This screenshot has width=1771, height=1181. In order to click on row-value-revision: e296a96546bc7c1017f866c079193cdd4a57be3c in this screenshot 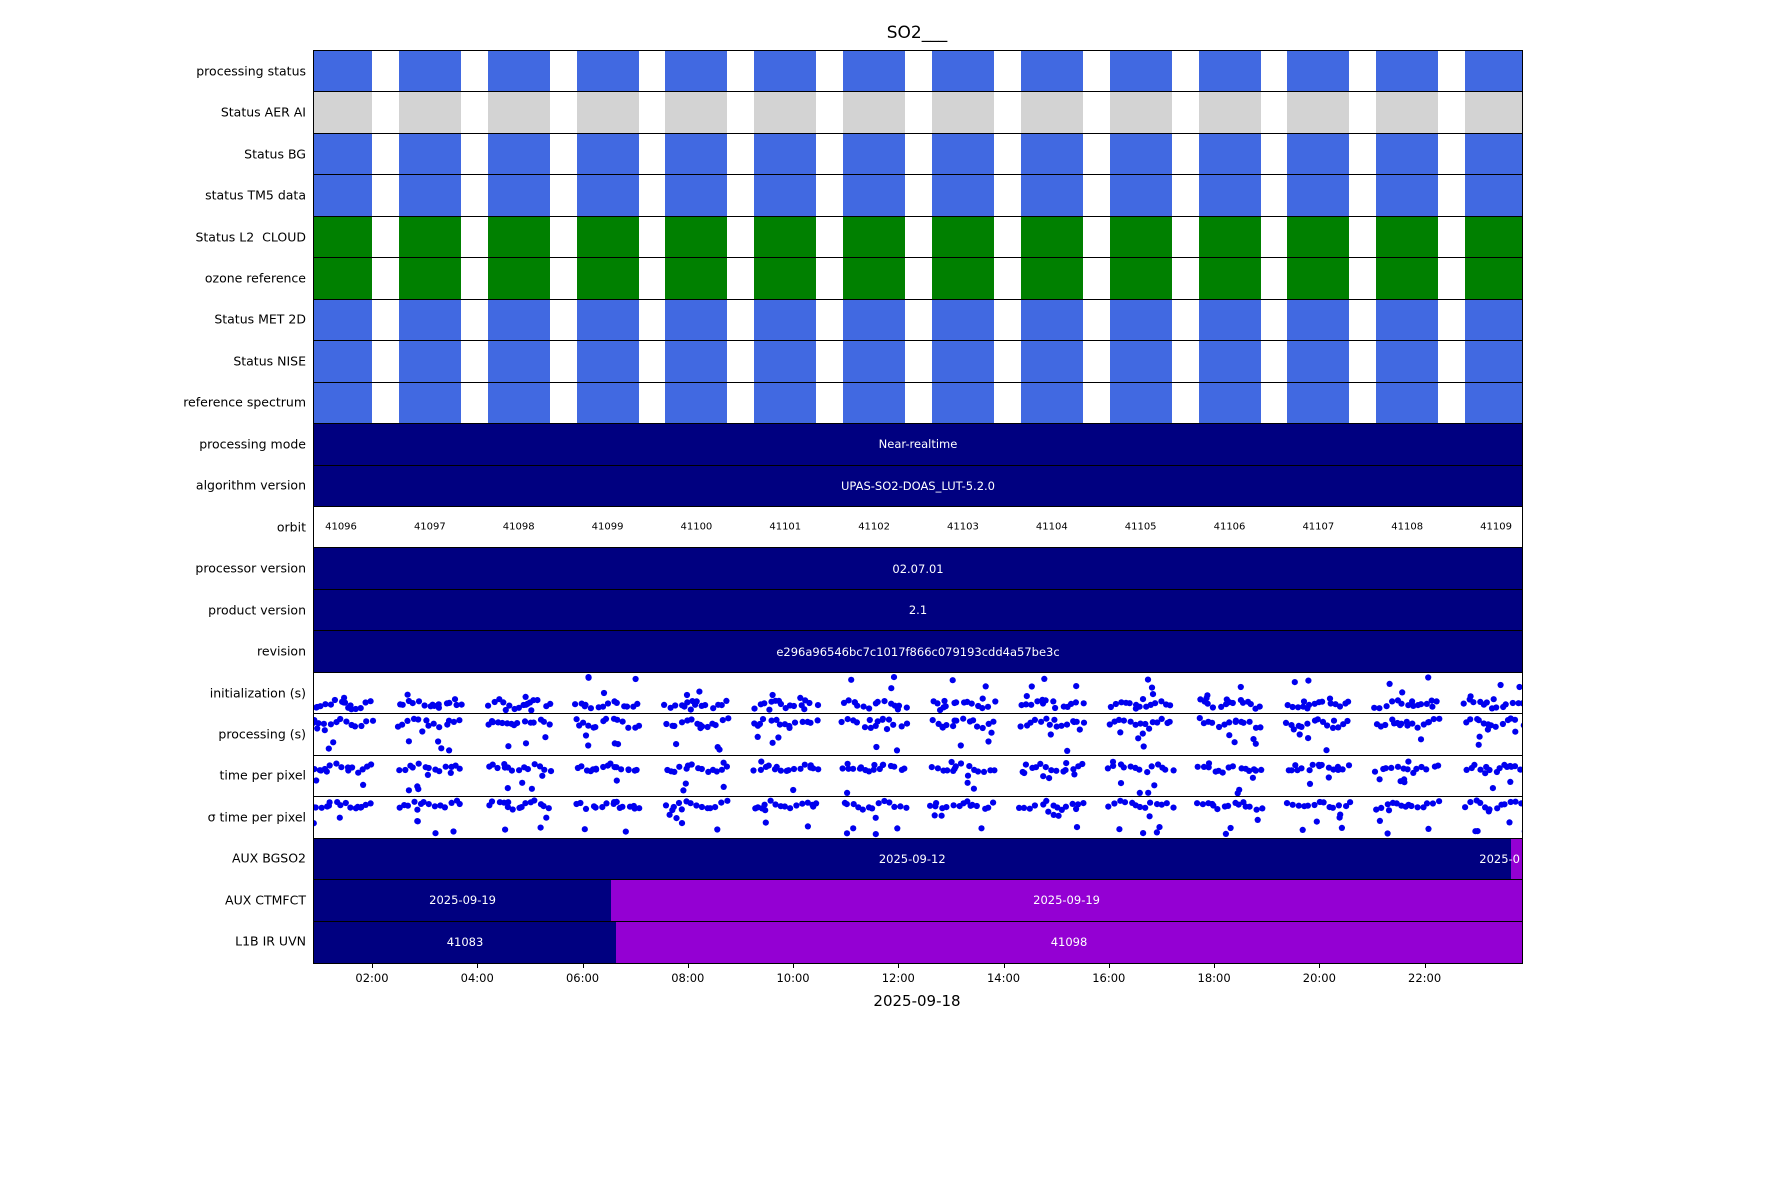, I will do `click(918, 651)`.